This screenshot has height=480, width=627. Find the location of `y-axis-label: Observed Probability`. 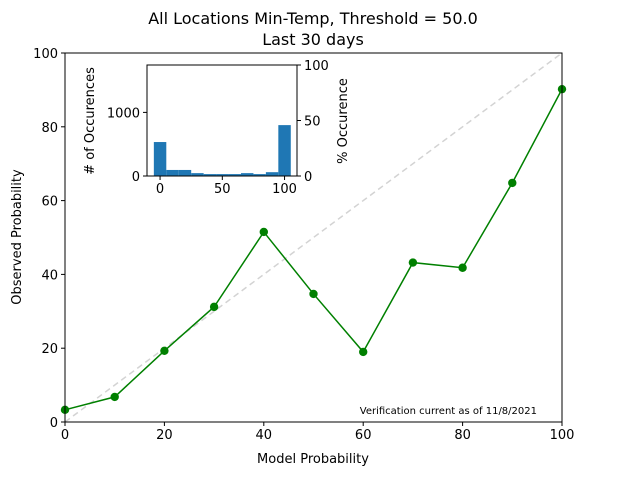

y-axis-label: Observed Probability is located at coordinates (17, 237).